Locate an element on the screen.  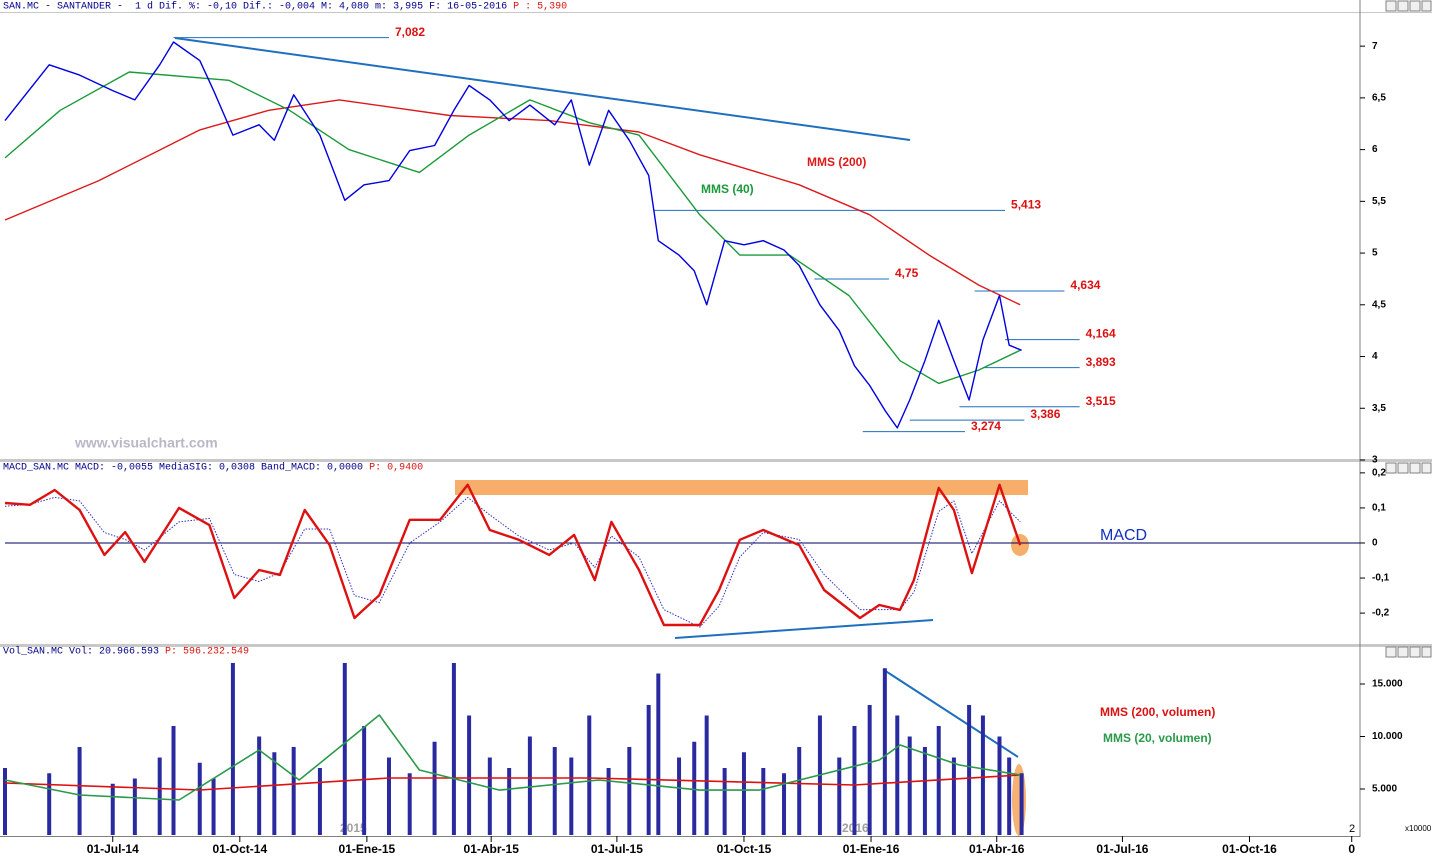
y-tick-label: 3,5 is located at coordinates (1379, 408).